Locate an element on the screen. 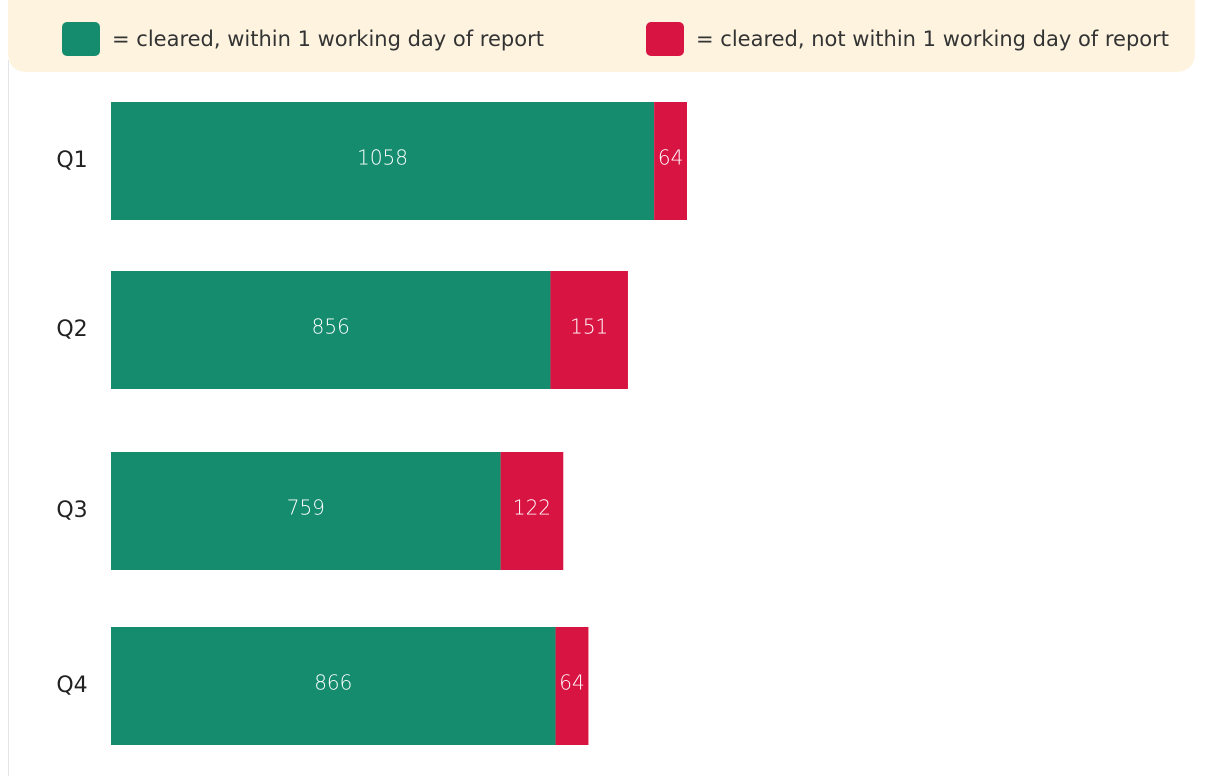 The width and height of the screenshot is (1207, 776). value-label: 856 is located at coordinates (331, 327).